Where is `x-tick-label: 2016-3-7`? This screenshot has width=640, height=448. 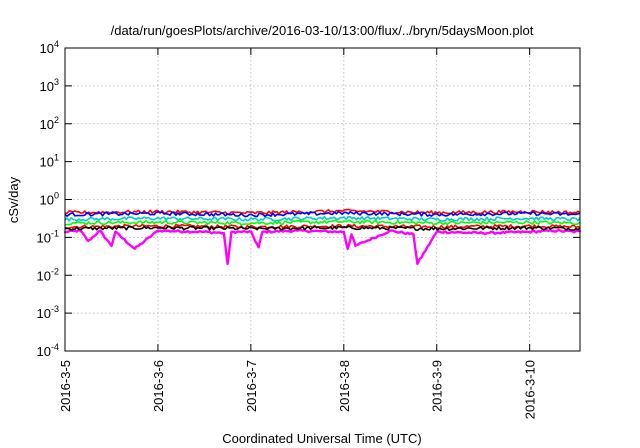
x-tick-label: 2016-3-7 is located at coordinates (251, 386).